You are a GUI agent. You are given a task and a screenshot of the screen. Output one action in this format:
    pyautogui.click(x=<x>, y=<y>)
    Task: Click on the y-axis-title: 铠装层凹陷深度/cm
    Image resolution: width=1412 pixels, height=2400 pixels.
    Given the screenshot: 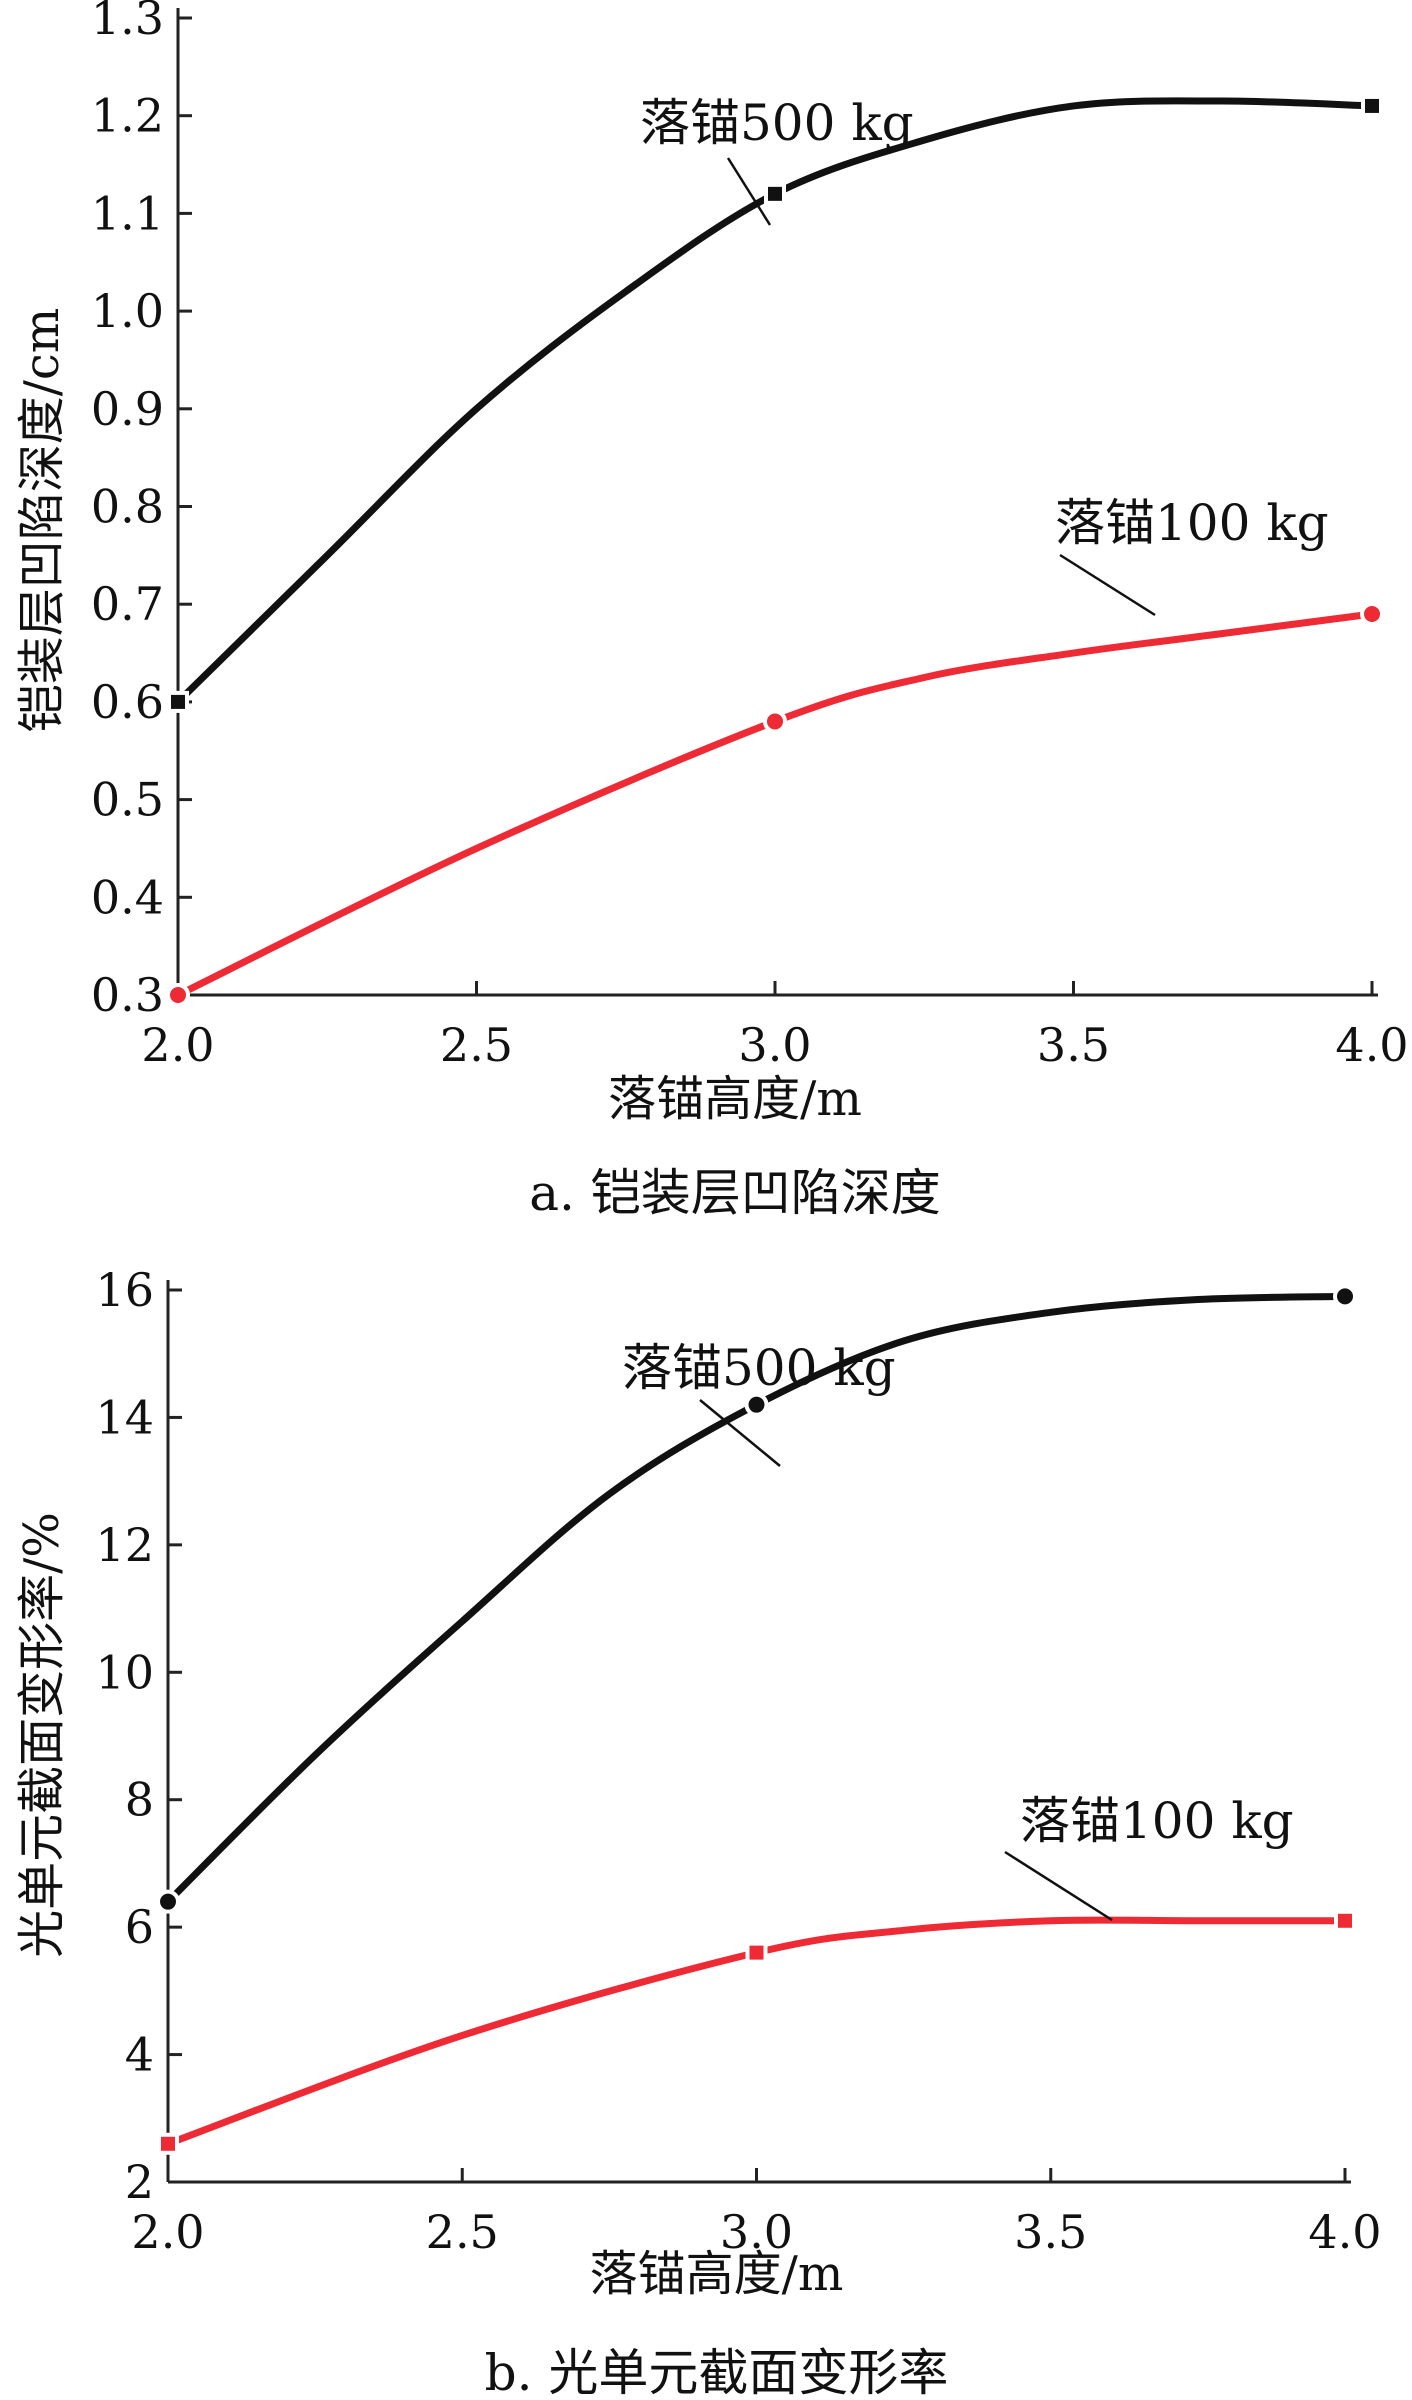 What is the action you would take?
    pyautogui.click(x=42, y=520)
    